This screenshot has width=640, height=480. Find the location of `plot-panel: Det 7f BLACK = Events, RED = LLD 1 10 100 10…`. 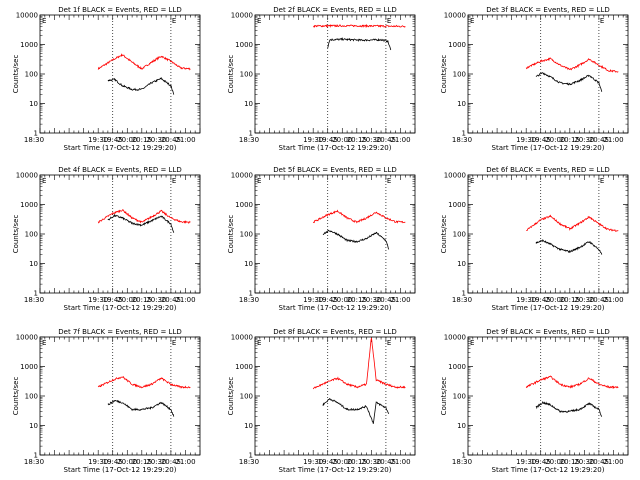

plot-panel: Det 7f BLACK = Events, RED = LLD 1 10 100 10… is located at coordinates (106, 401).